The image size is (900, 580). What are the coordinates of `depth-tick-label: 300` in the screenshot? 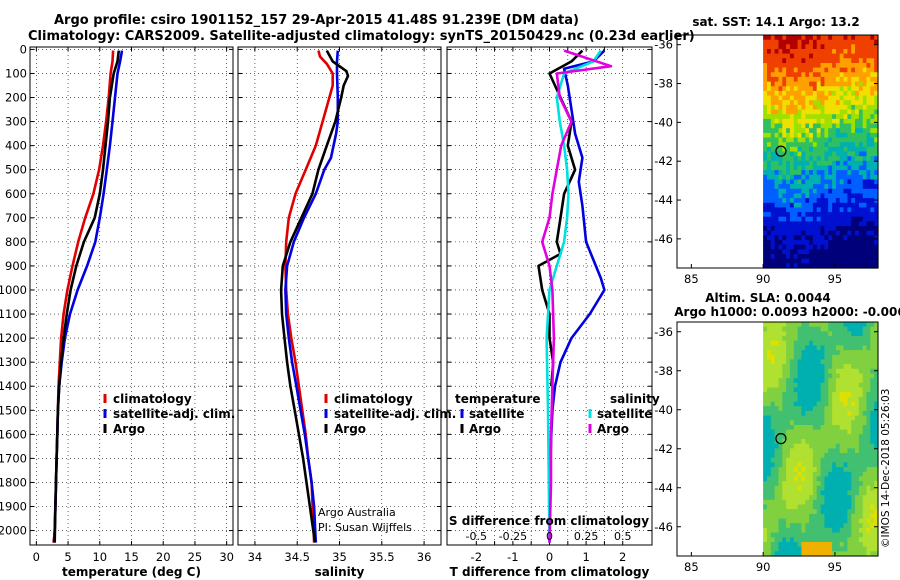 It's located at (16, 122).